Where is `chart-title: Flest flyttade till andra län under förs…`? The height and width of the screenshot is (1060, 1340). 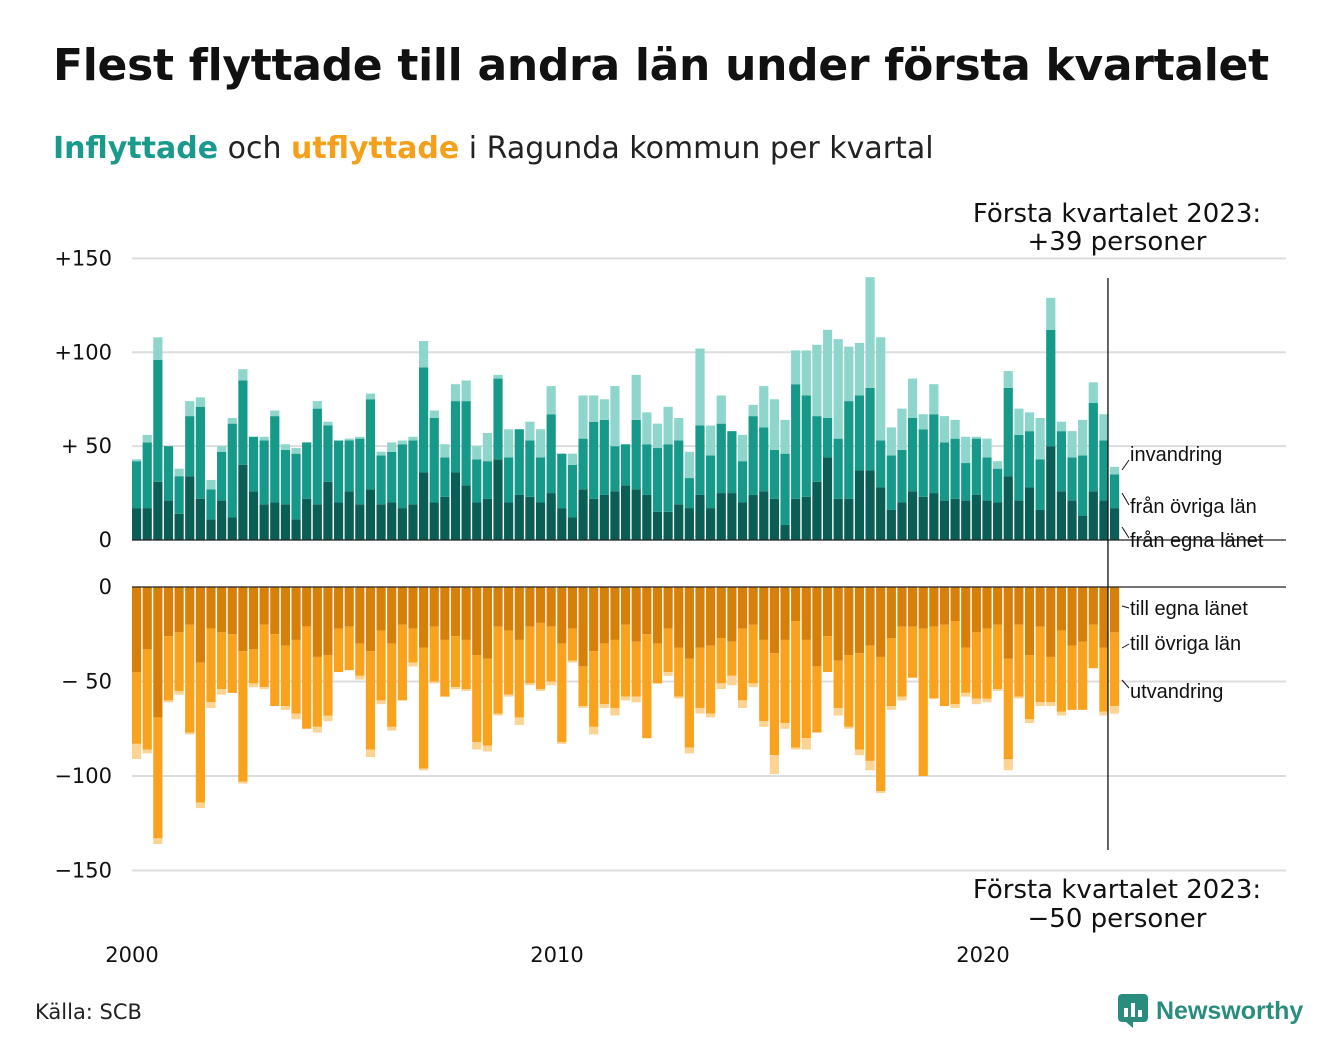
chart-title: Flest flyttade till andra län under förs… is located at coordinates (661, 65).